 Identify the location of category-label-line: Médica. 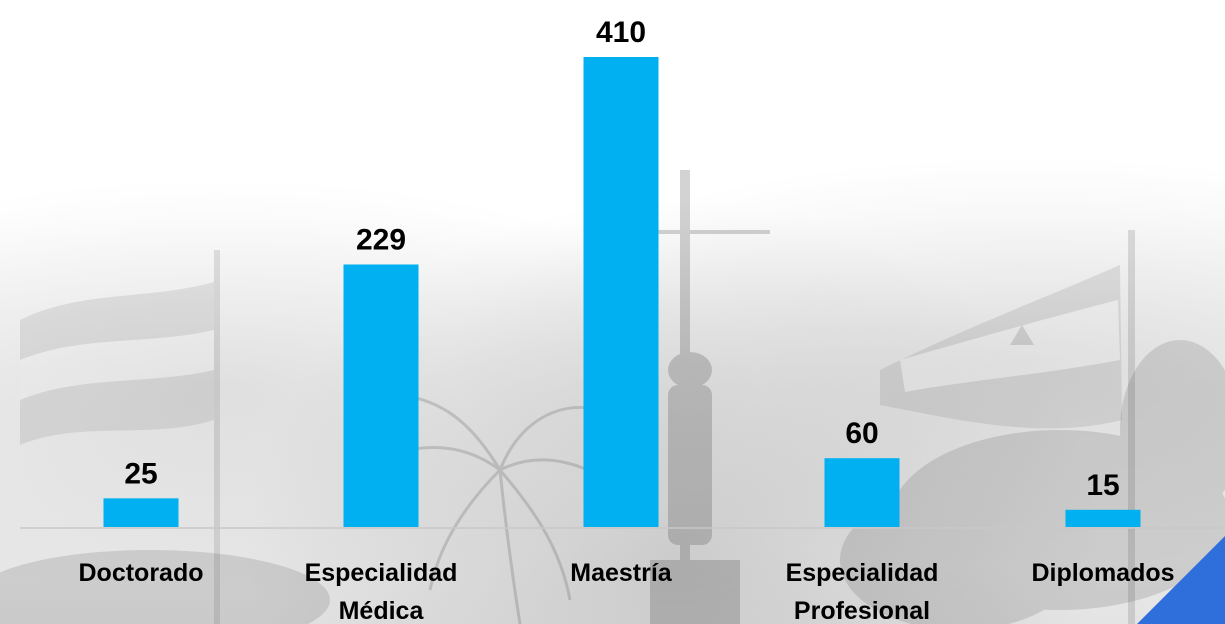
(382, 610).